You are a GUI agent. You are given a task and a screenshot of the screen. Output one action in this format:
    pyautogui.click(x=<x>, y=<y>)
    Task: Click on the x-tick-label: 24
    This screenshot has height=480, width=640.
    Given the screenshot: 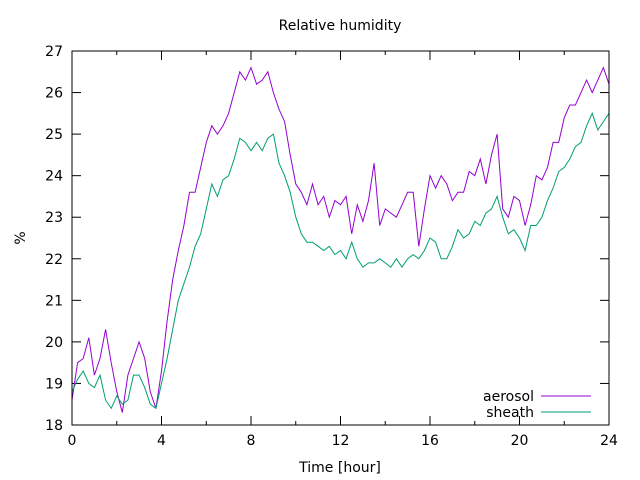 What is the action you would take?
    pyautogui.click(x=609, y=441)
    